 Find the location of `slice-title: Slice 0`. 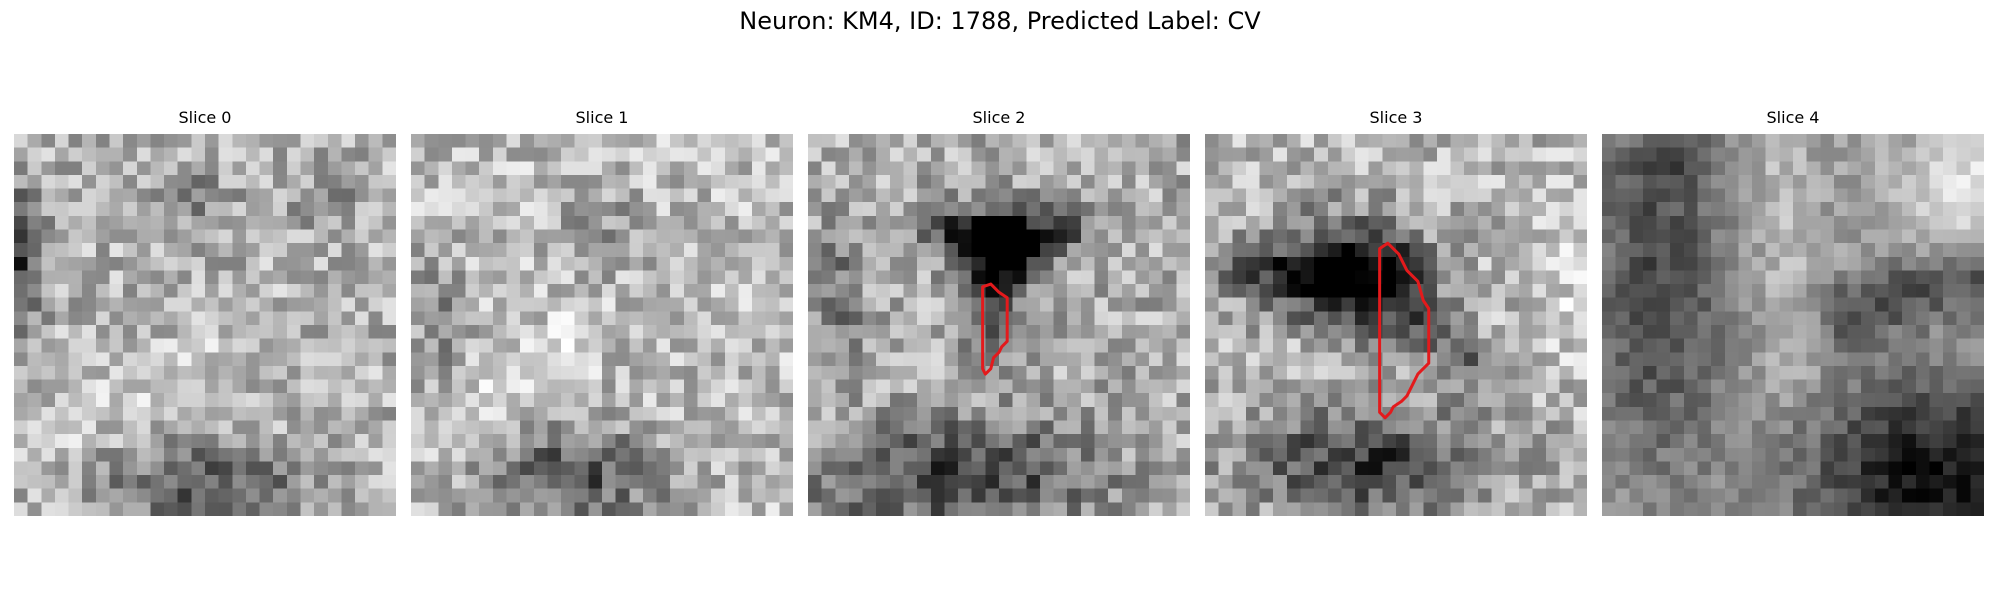

slice-title: Slice 0 is located at coordinates (205, 117).